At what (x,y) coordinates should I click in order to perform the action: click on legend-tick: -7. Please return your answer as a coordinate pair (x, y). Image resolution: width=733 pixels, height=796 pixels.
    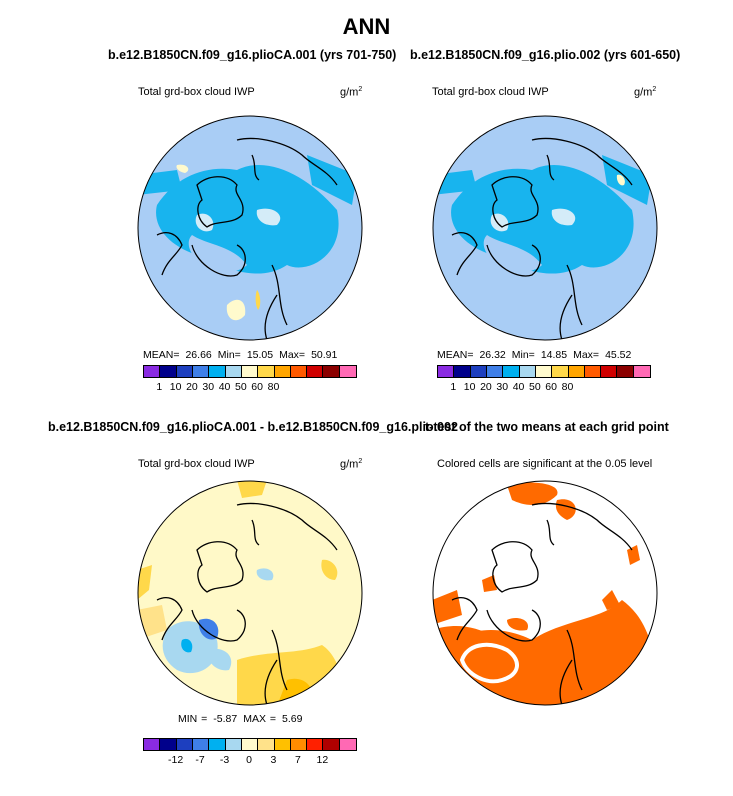
    Looking at the image, I should click on (200, 760).